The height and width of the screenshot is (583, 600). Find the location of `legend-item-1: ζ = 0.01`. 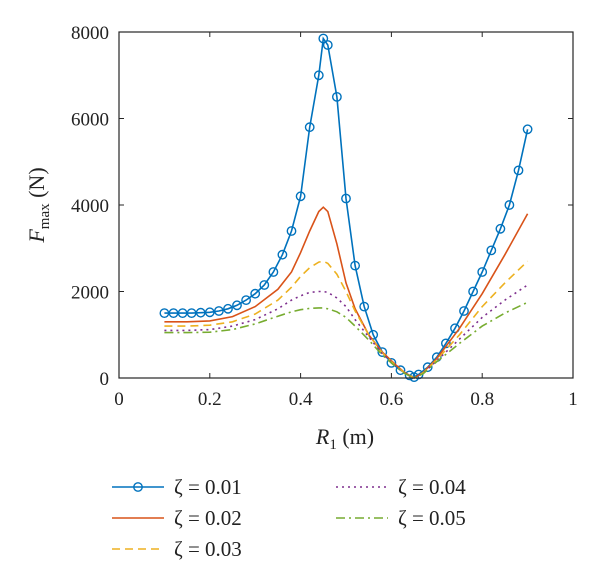

legend-item-1: ζ = 0.01 is located at coordinates (177, 487).